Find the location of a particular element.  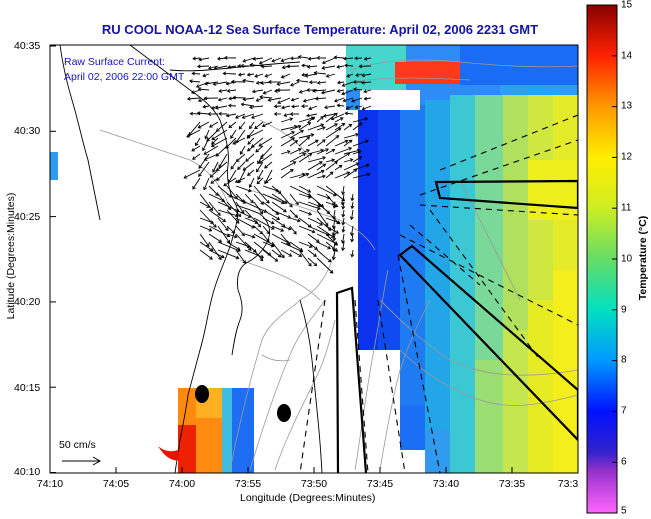

station-marker is located at coordinates (284, 413).